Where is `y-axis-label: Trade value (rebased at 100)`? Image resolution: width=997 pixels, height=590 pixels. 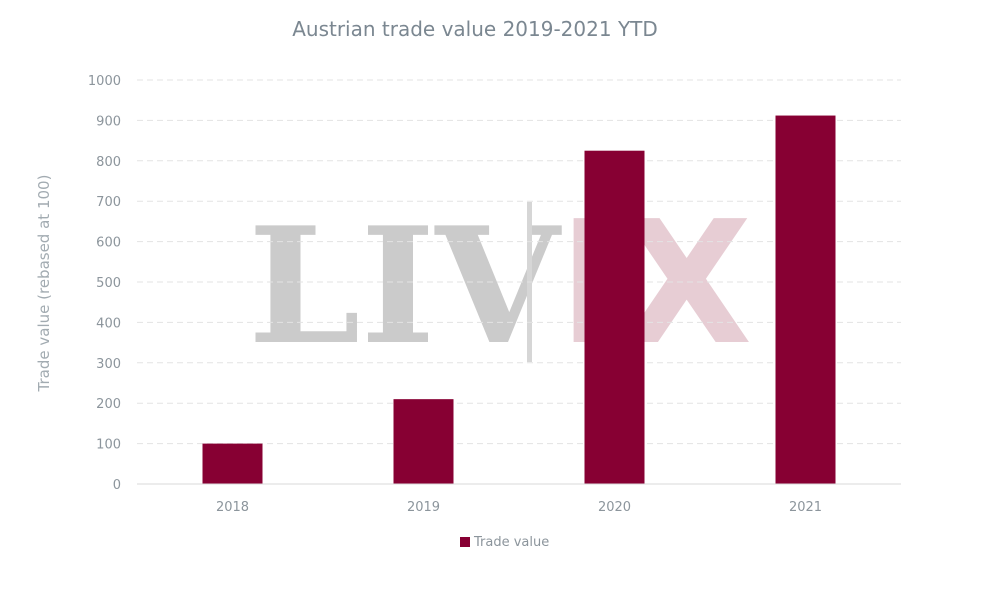
y-axis-label: Trade value (rebased at 100) is located at coordinates (44, 284).